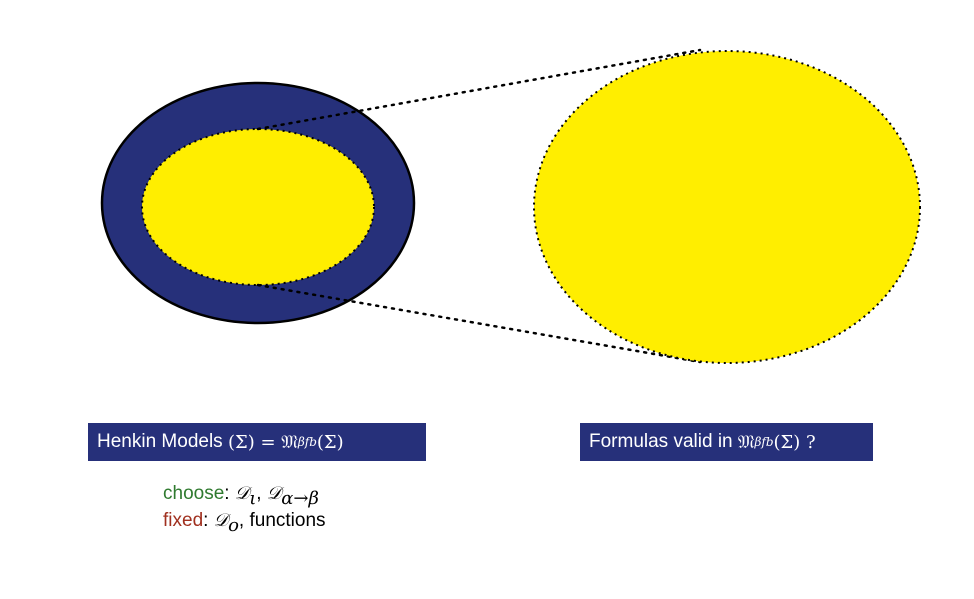 This screenshot has width=974, height=599. I want to click on henkin-models-suffix: (Σ), so click(330, 442).